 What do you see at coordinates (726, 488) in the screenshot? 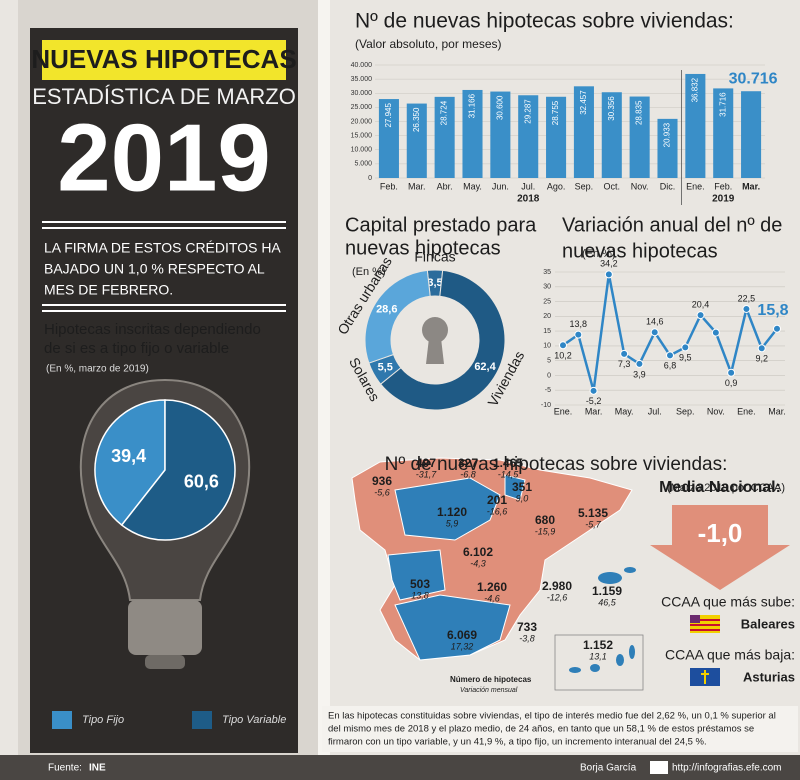
I see `map-subtitle: (Marzo 2019 por CCAA)` at bounding box center [726, 488].